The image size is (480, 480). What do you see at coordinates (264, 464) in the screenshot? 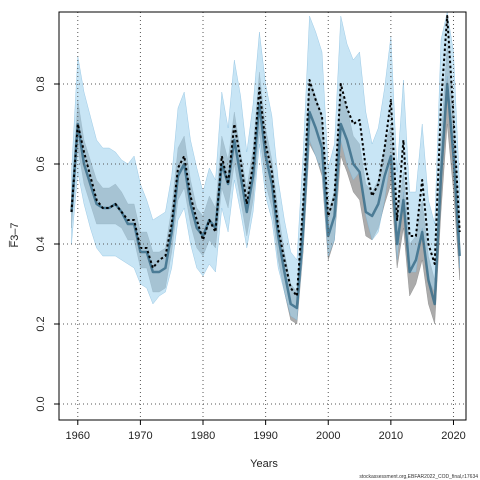
I see `x-axis-label: Years` at bounding box center [264, 464].